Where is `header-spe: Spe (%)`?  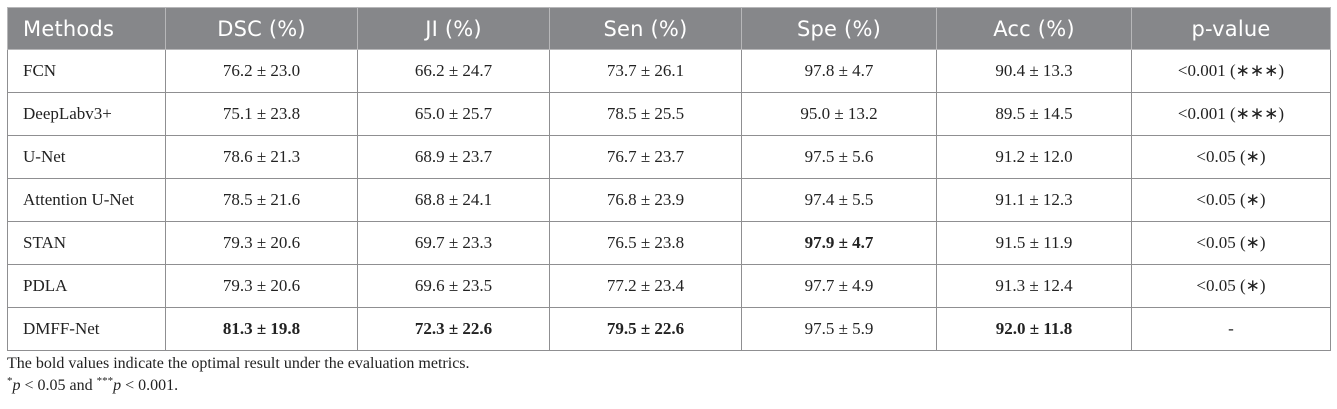
header-spe: Spe (%) is located at coordinates (839, 28).